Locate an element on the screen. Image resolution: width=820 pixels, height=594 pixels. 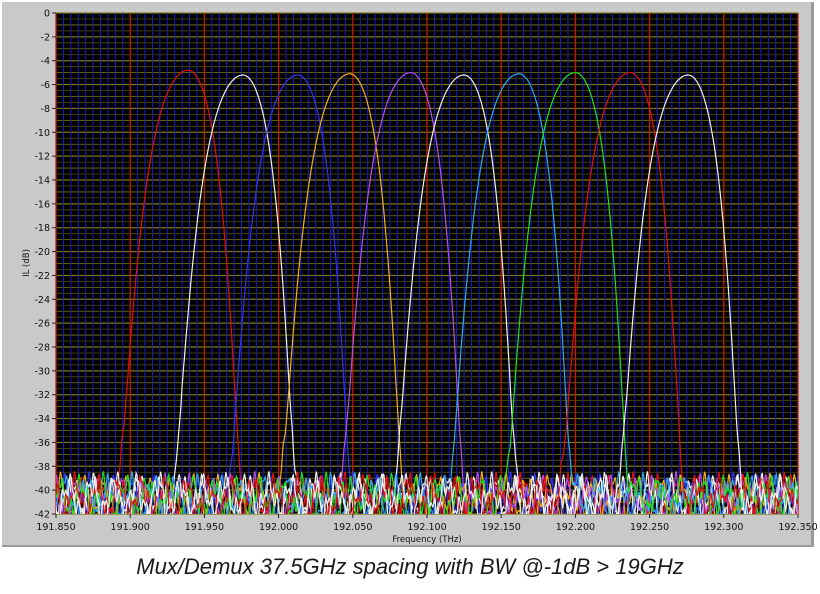
y-tick-label: -36 is located at coordinates (42, 443).